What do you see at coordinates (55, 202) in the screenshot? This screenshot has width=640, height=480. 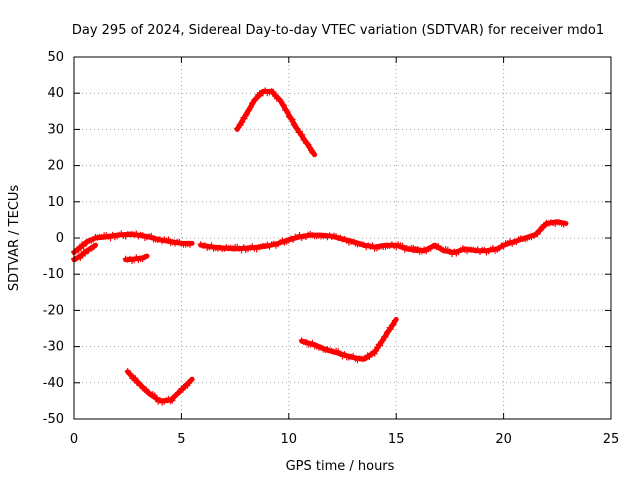 I see `y-tick-label: 10` at bounding box center [55, 202].